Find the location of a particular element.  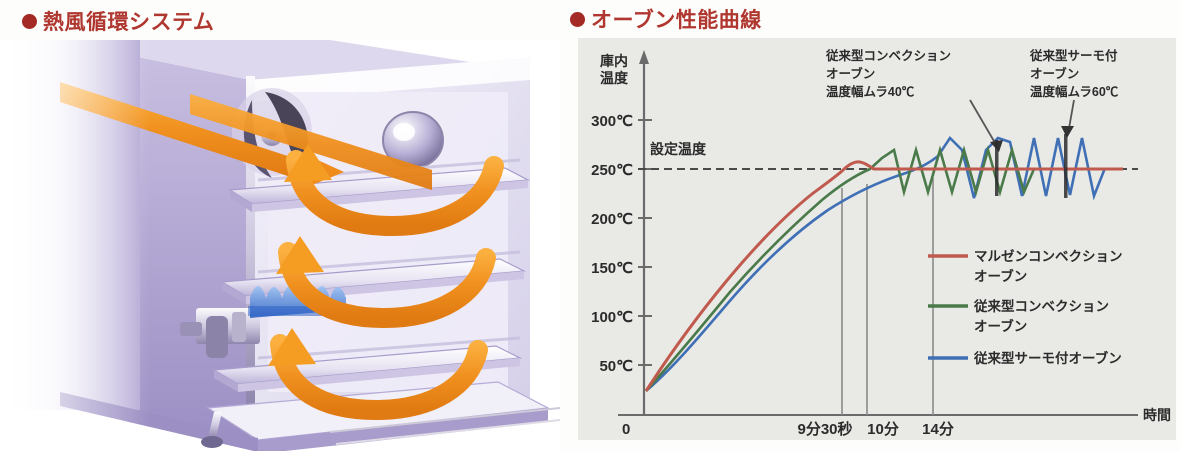

annotation-line: 温度幅ムラ40℃ is located at coordinates (870, 91).